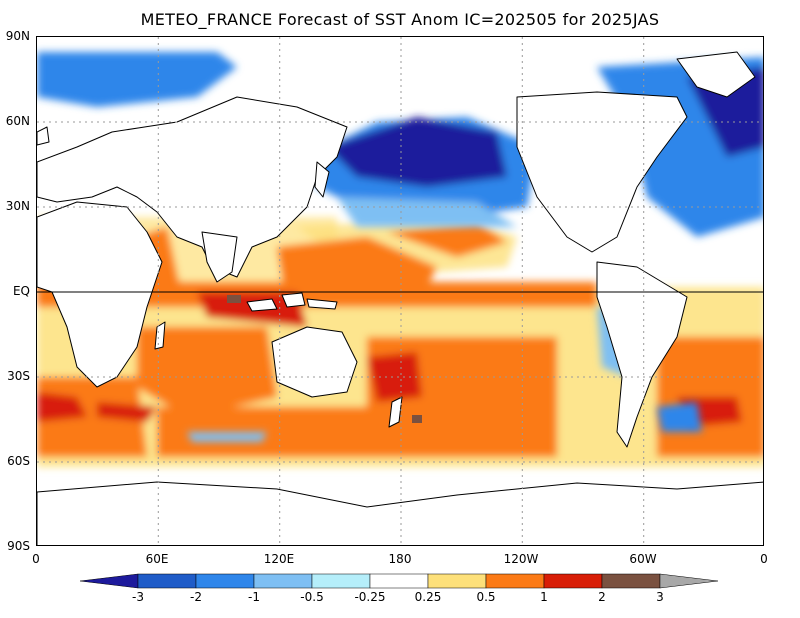 The image size is (800, 618). Describe the element at coordinates (196, 597) in the screenshot. I see `colorbar-label-m2: -2` at that location.